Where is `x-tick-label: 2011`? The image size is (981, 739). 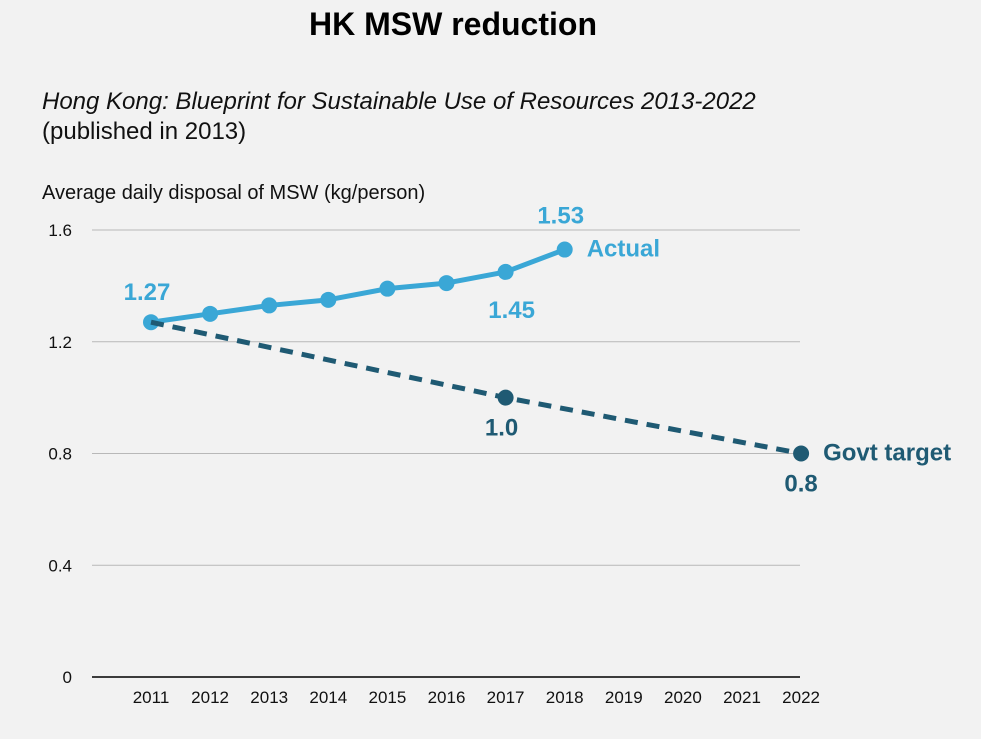 x-tick-label: 2011 is located at coordinates (151, 697).